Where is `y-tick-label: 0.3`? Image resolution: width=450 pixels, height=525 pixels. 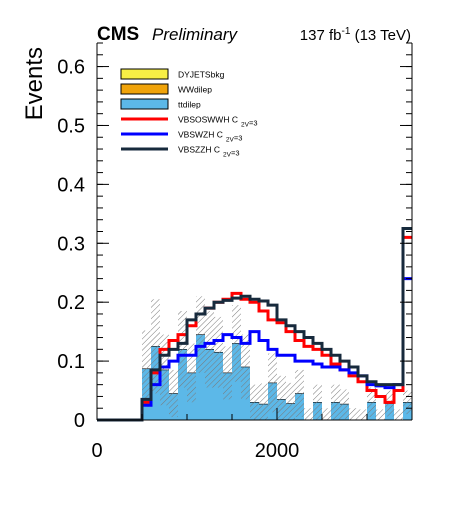 y-tick-label: 0.3 is located at coordinates (71, 244).